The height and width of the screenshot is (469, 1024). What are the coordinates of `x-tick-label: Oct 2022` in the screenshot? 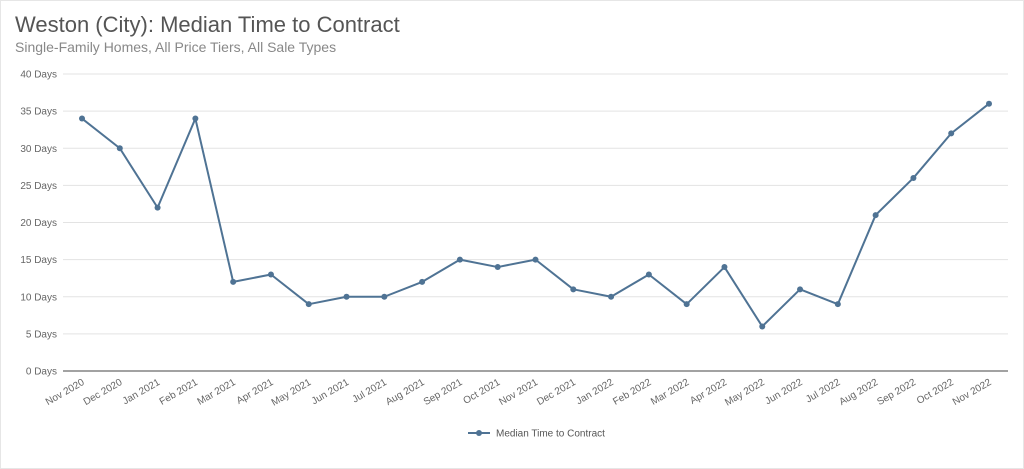 It's located at (935, 392).